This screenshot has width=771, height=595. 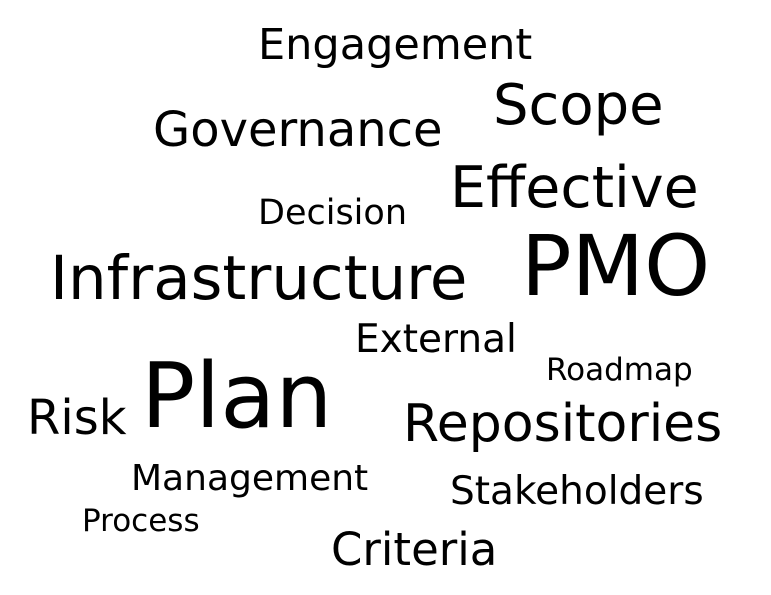 I want to click on word-repositories: Repositories, so click(x=563, y=424).